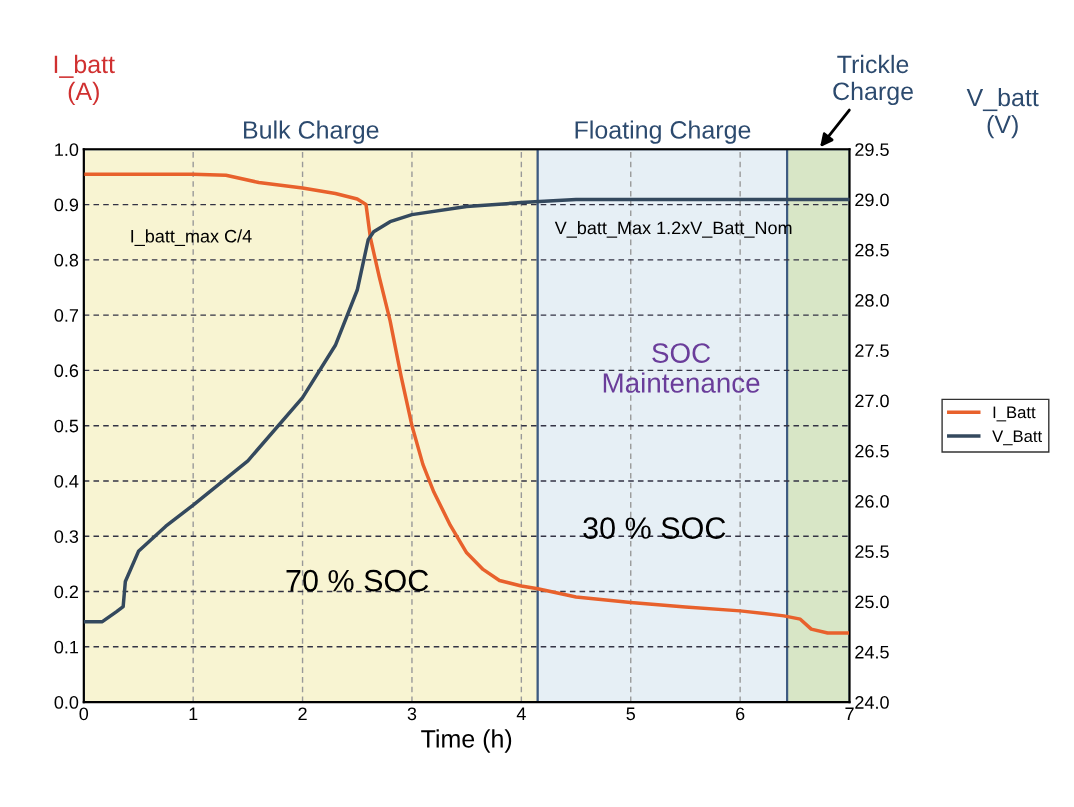  Describe the element at coordinates (191, 237) in the screenshot. I see `annotation: I_batt_max C/4` at that location.